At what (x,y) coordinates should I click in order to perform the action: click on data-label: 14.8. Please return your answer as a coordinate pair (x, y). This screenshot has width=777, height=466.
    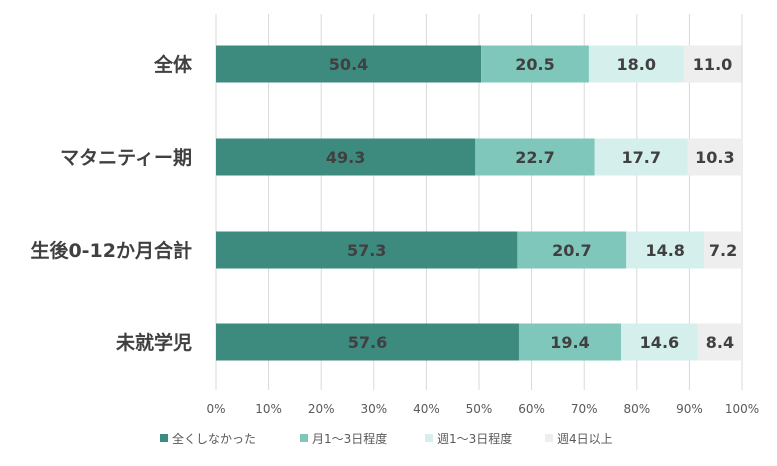
    Looking at the image, I should click on (664, 250).